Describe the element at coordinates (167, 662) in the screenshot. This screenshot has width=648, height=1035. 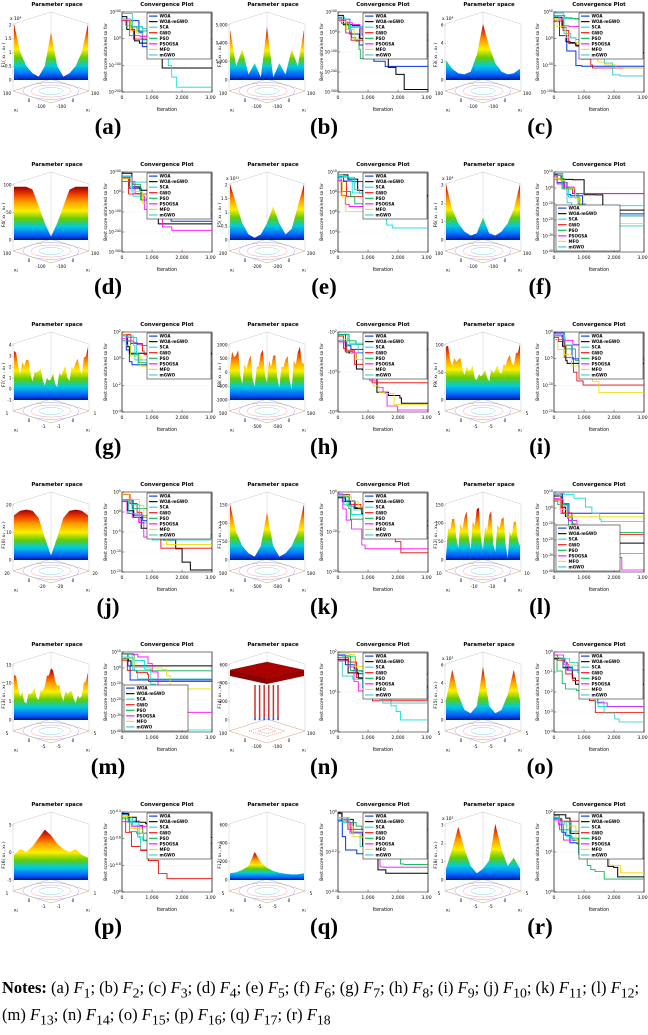
I see `series-line-PSO` at that location.